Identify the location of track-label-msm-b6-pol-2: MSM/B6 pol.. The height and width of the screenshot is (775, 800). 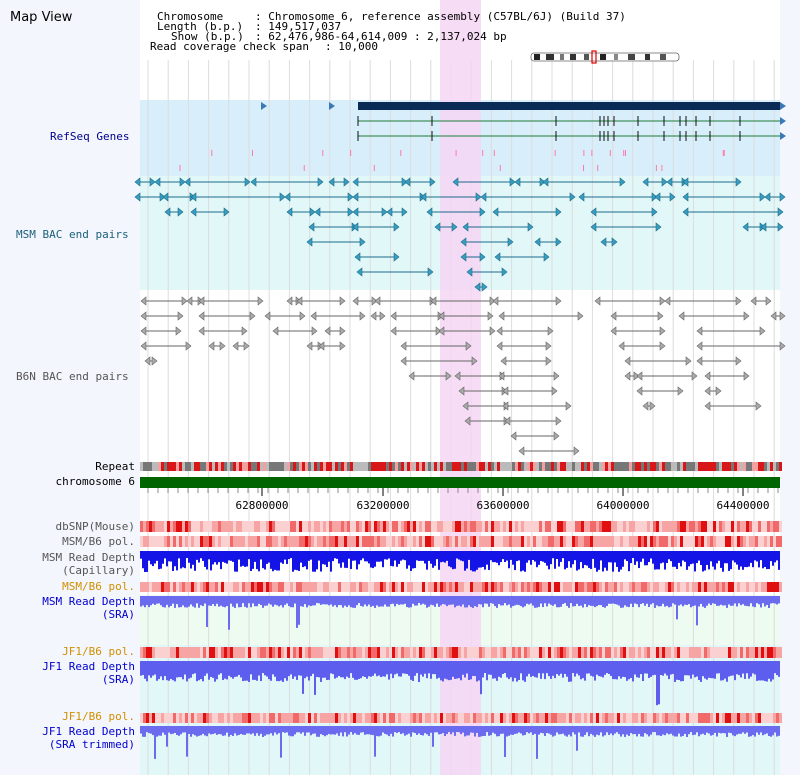
(98, 586).